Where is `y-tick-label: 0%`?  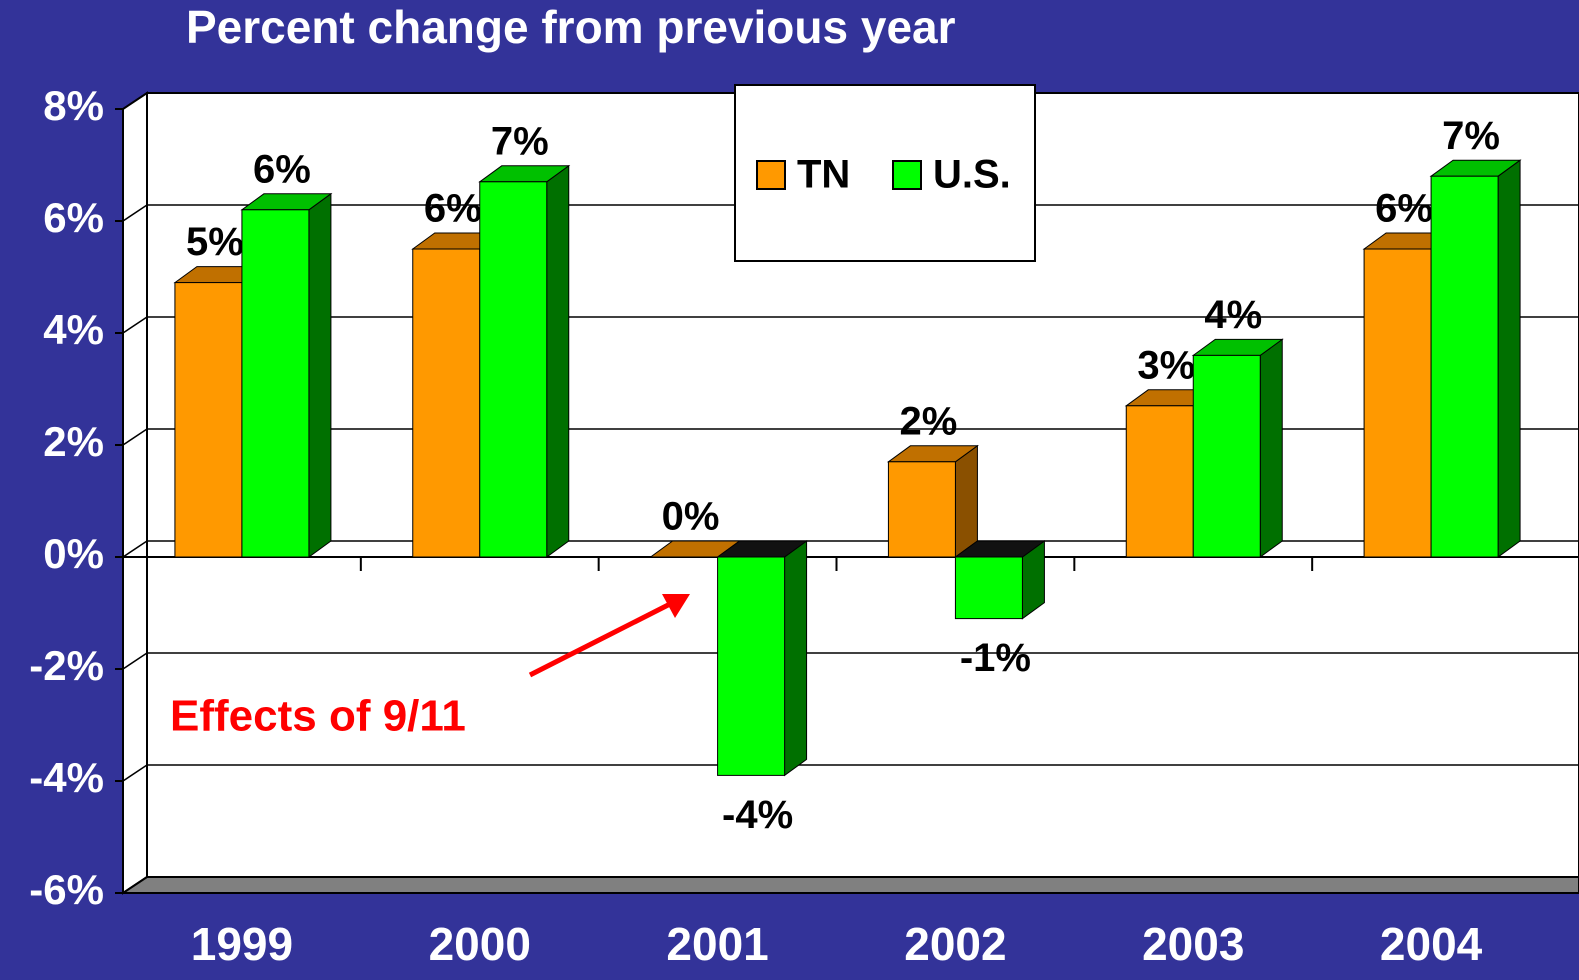 y-tick-label: 0% is located at coordinates (73, 553).